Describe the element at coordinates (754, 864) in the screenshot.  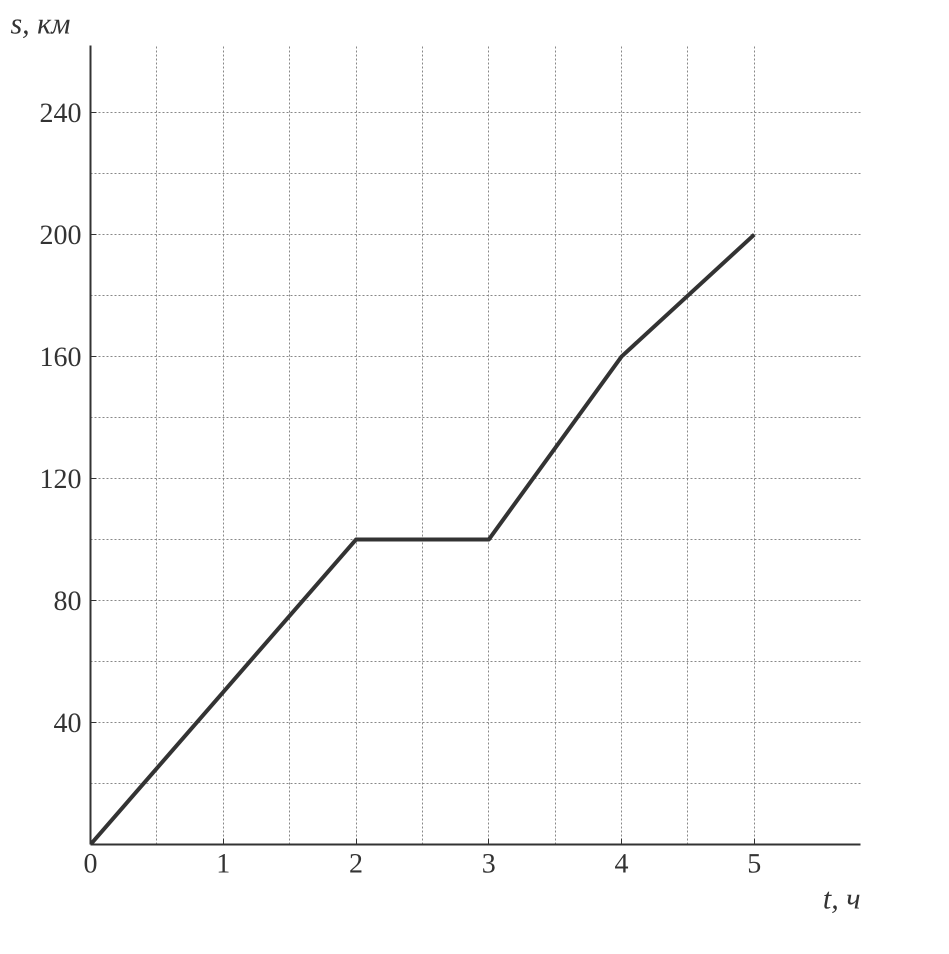
I see `x-tick-label: 5` at that location.